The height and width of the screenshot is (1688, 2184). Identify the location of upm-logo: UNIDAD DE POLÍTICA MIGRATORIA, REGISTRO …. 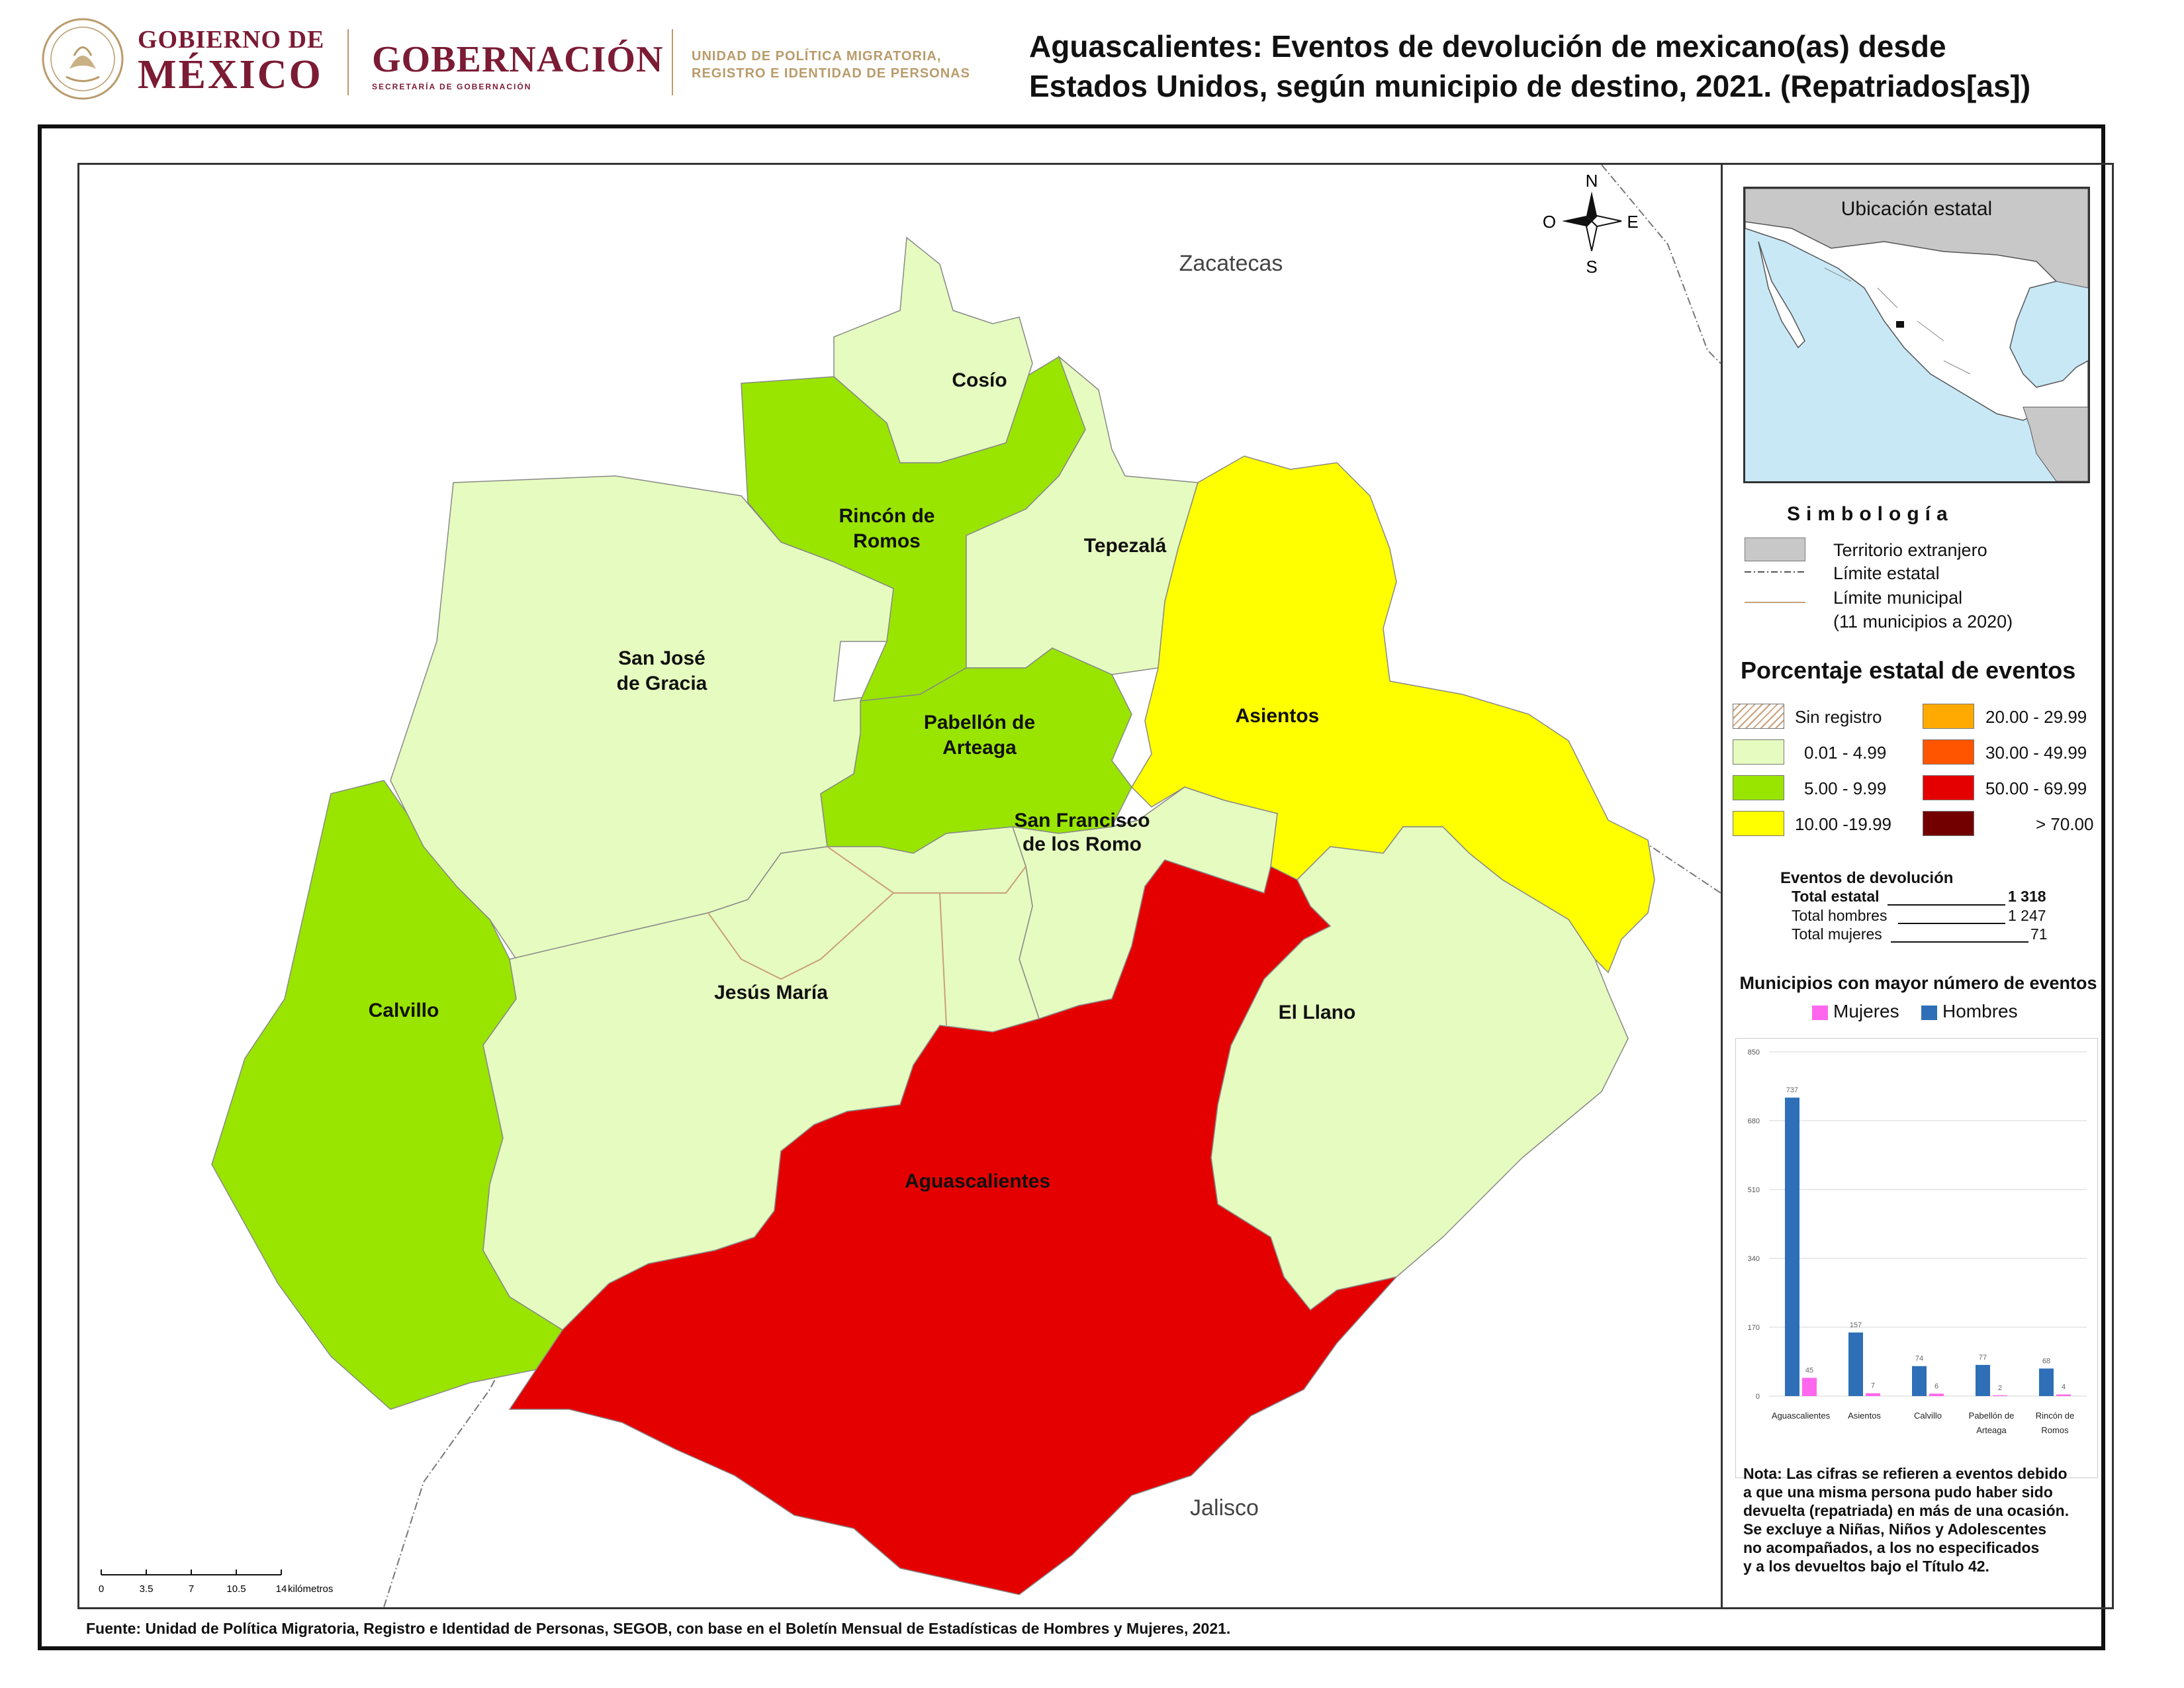
(831, 65).